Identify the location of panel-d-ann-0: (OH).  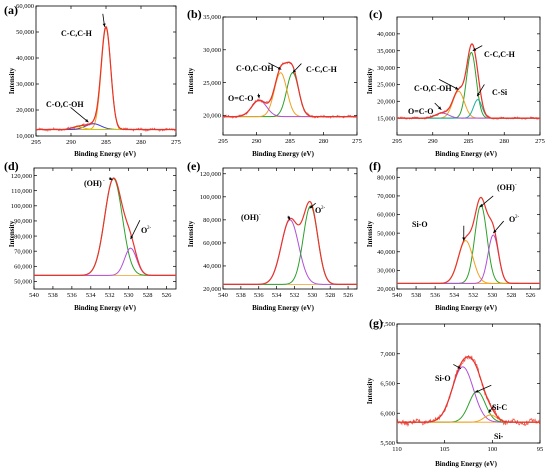
(93, 183).